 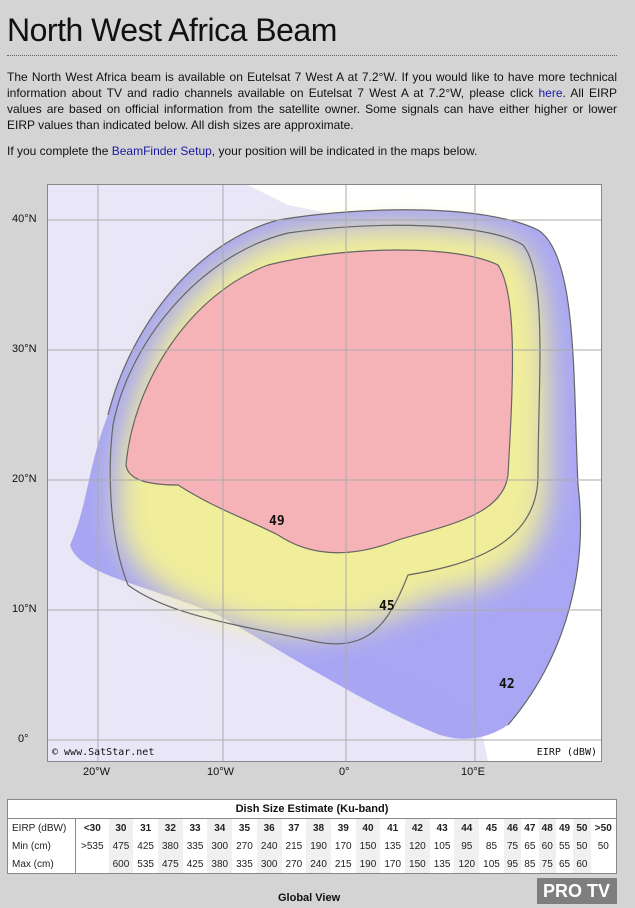 I want to click on lon-label: 10°E, so click(x=473, y=772).